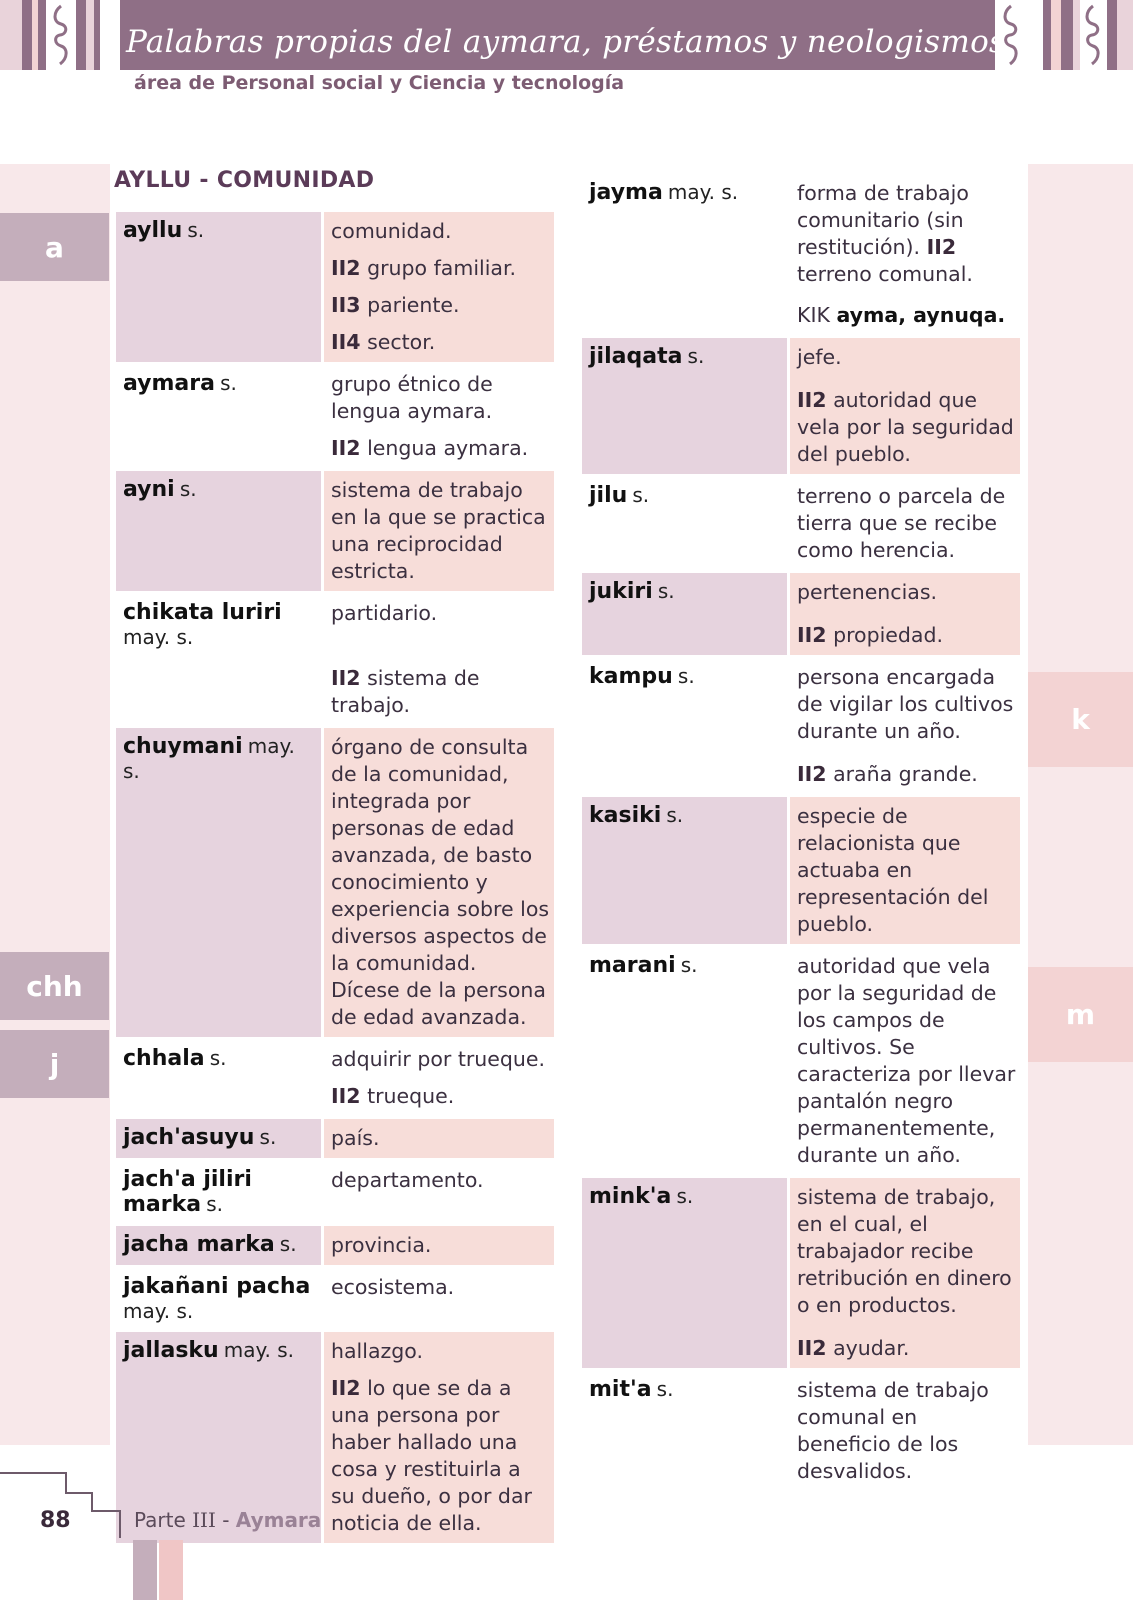  Describe the element at coordinates (171, 1350) in the screenshot. I see `entry-term: jallasku` at that location.